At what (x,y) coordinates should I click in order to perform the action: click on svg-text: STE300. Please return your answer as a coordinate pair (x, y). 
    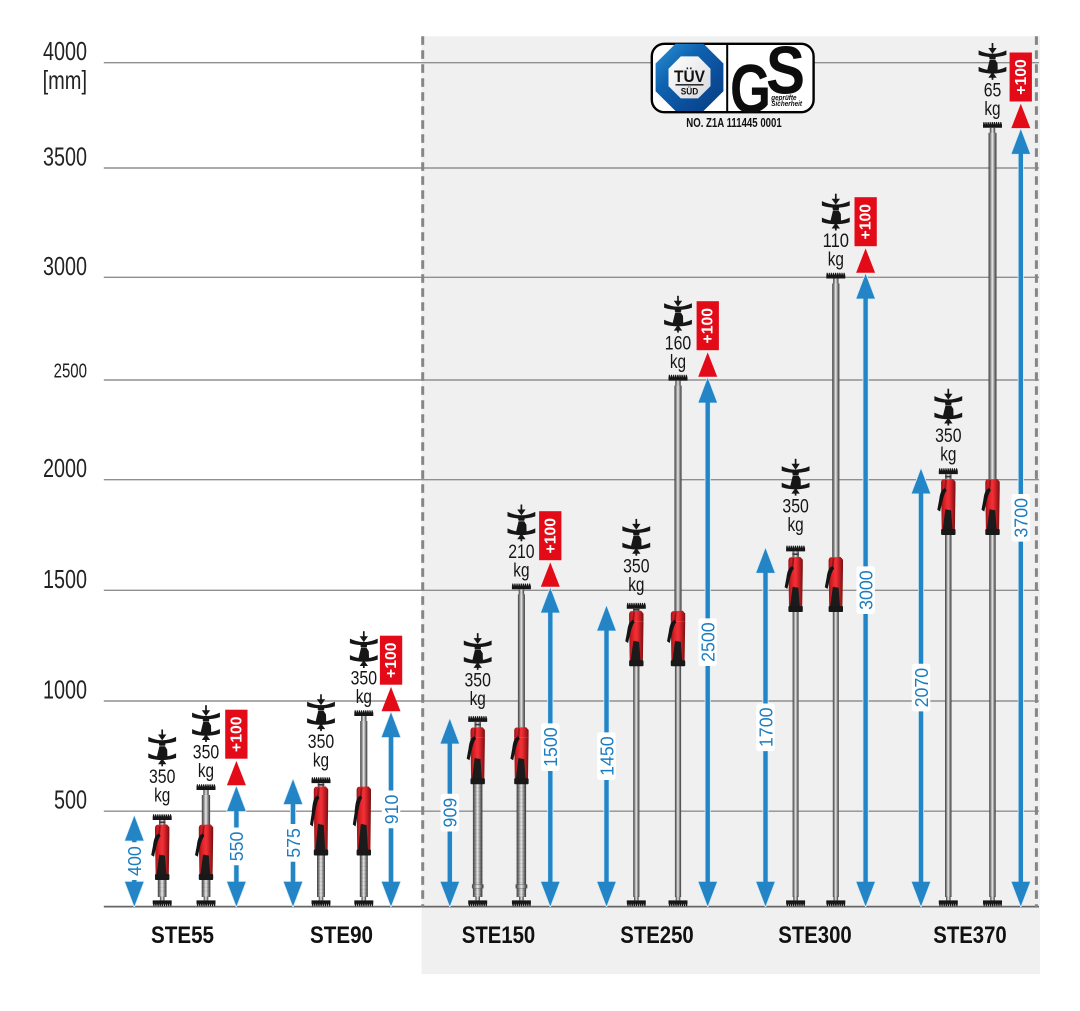
    Looking at the image, I should click on (815, 935).